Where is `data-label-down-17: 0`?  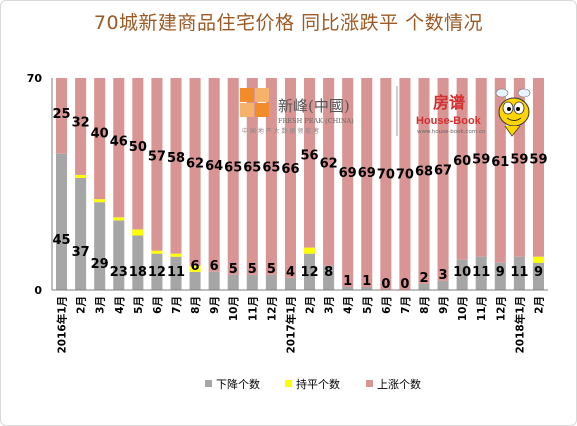
data-label-down-17: 0 is located at coordinates (385, 284).